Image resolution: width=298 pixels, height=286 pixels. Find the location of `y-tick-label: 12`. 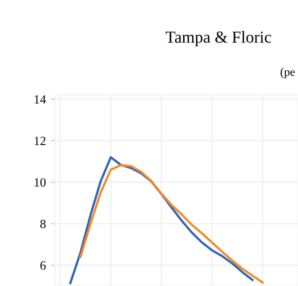

y-tick-label: 12 is located at coordinates (40, 140).